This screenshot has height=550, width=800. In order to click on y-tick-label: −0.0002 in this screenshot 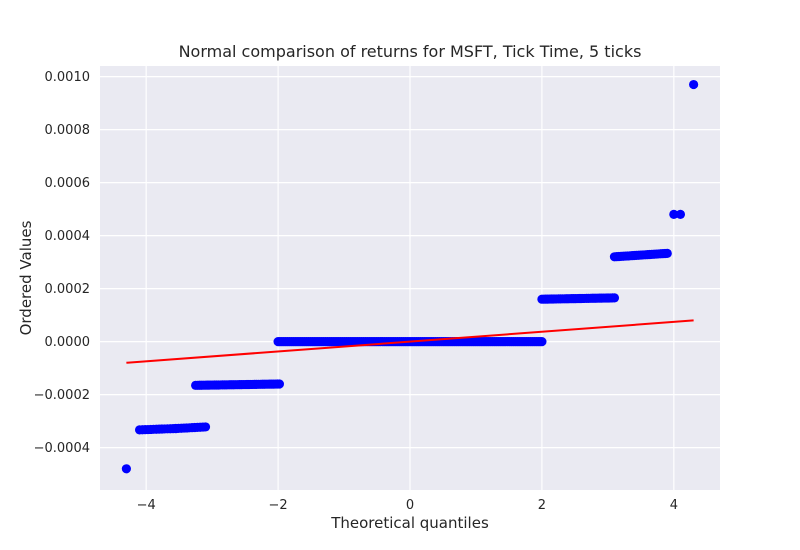, I will do `click(62, 395)`.